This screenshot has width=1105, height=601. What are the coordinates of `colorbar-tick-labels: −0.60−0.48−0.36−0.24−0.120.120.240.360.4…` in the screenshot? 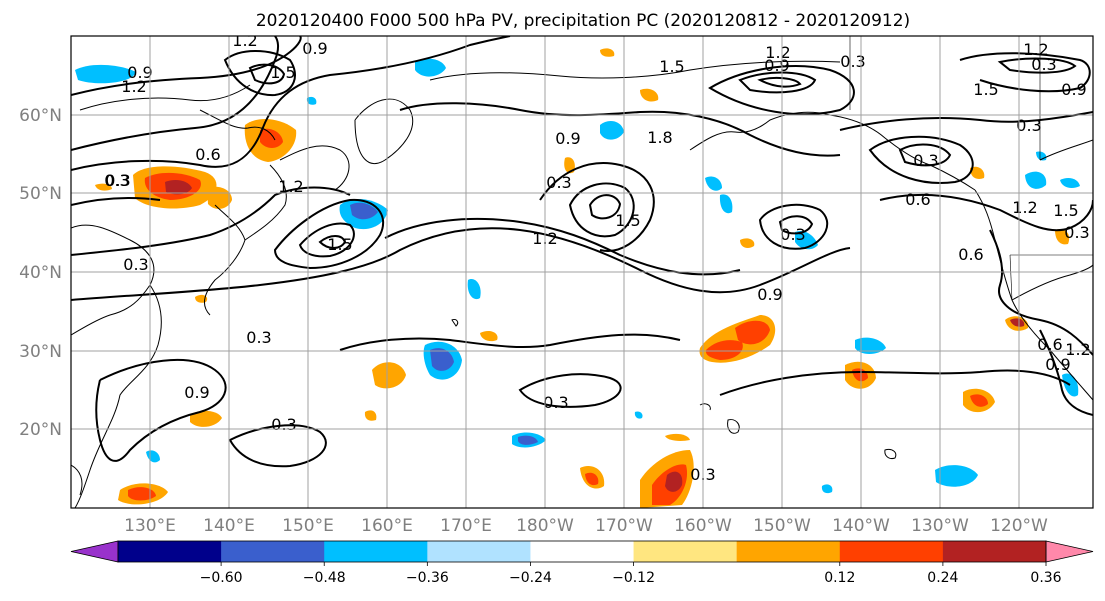 It's located at (631, 574).